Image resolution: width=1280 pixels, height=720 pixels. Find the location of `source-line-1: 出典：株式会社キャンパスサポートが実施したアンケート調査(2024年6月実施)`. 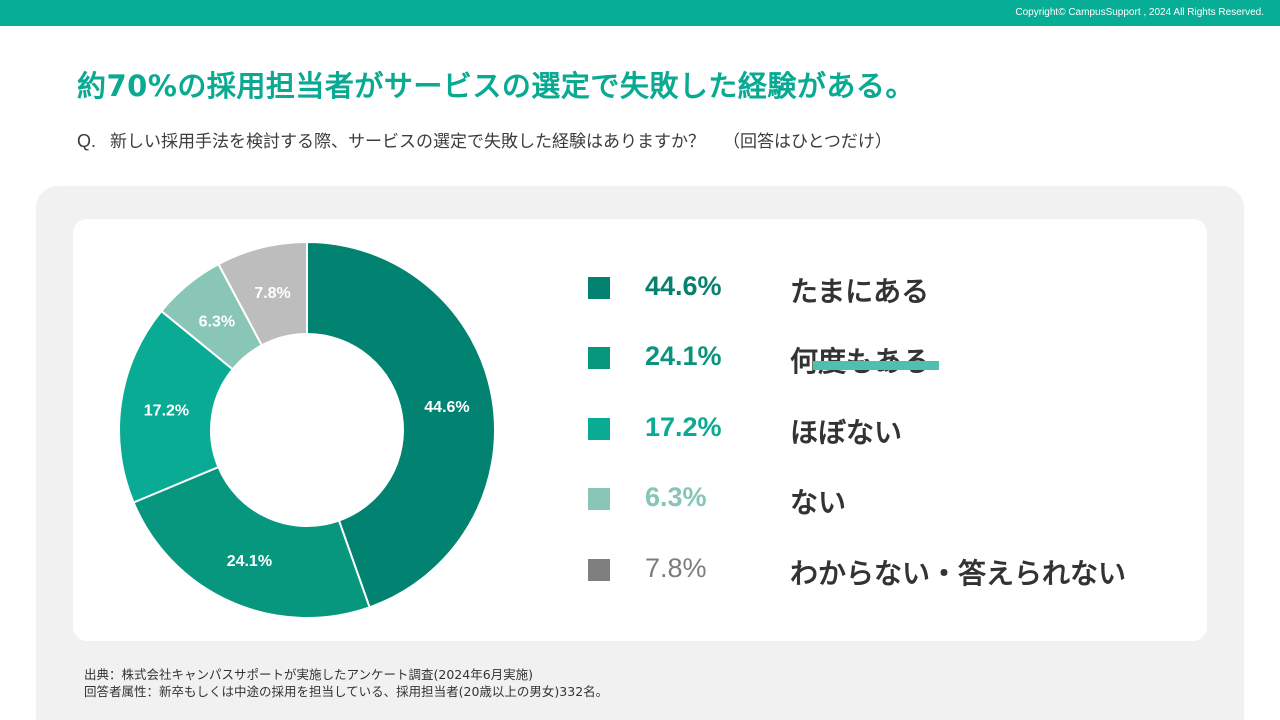

source-line-1: 出典：株式会社キャンパスサポートが実施したアンケート調査(2024年6月実施) is located at coordinates (309, 674).